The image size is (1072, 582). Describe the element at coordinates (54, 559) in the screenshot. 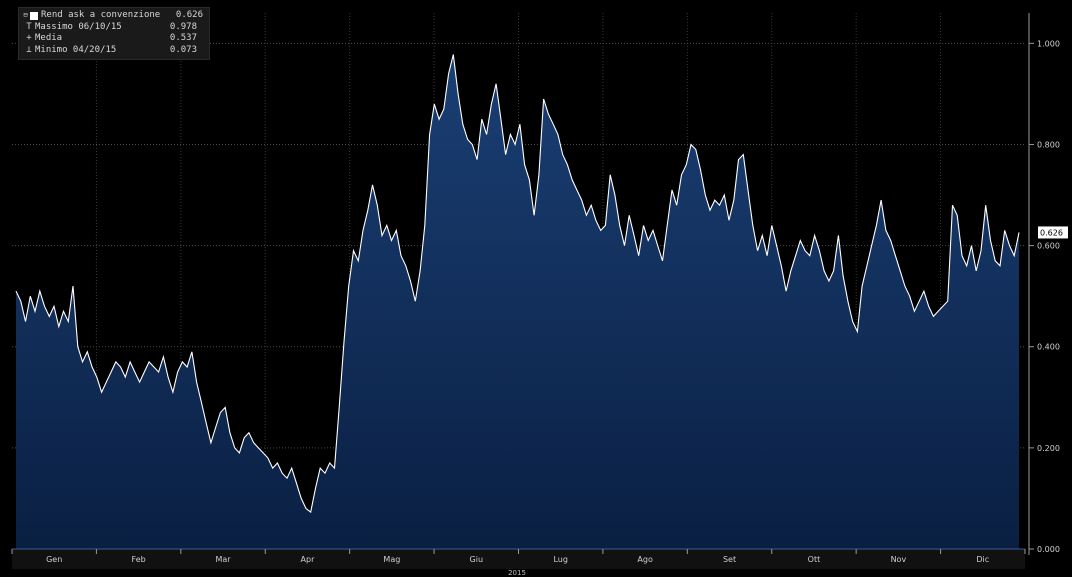

I see `x-tick-label: Gen` at that location.